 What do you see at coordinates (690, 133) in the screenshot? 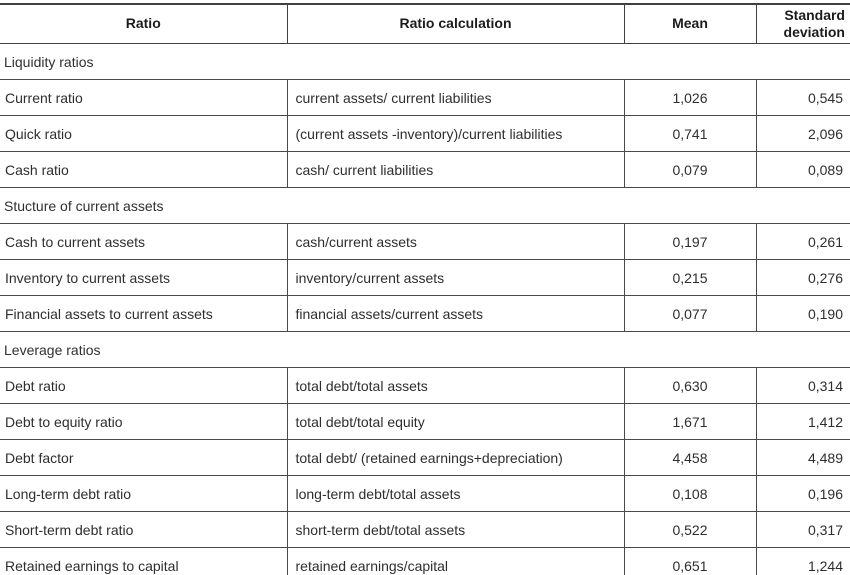
I see `mean-value: 0,741` at bounding box center [690, 133].